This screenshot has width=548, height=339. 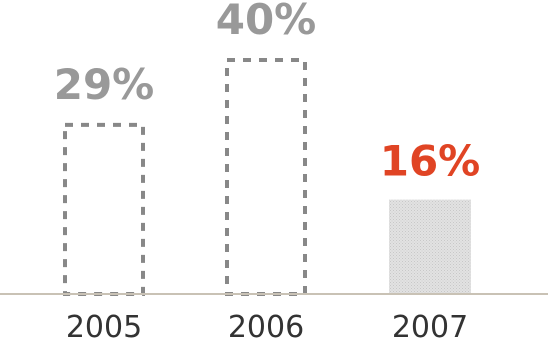 What do you see at coordinates (266, 177) in the screenshot?
I see `bar-2006` at bounding box center [266, 177].